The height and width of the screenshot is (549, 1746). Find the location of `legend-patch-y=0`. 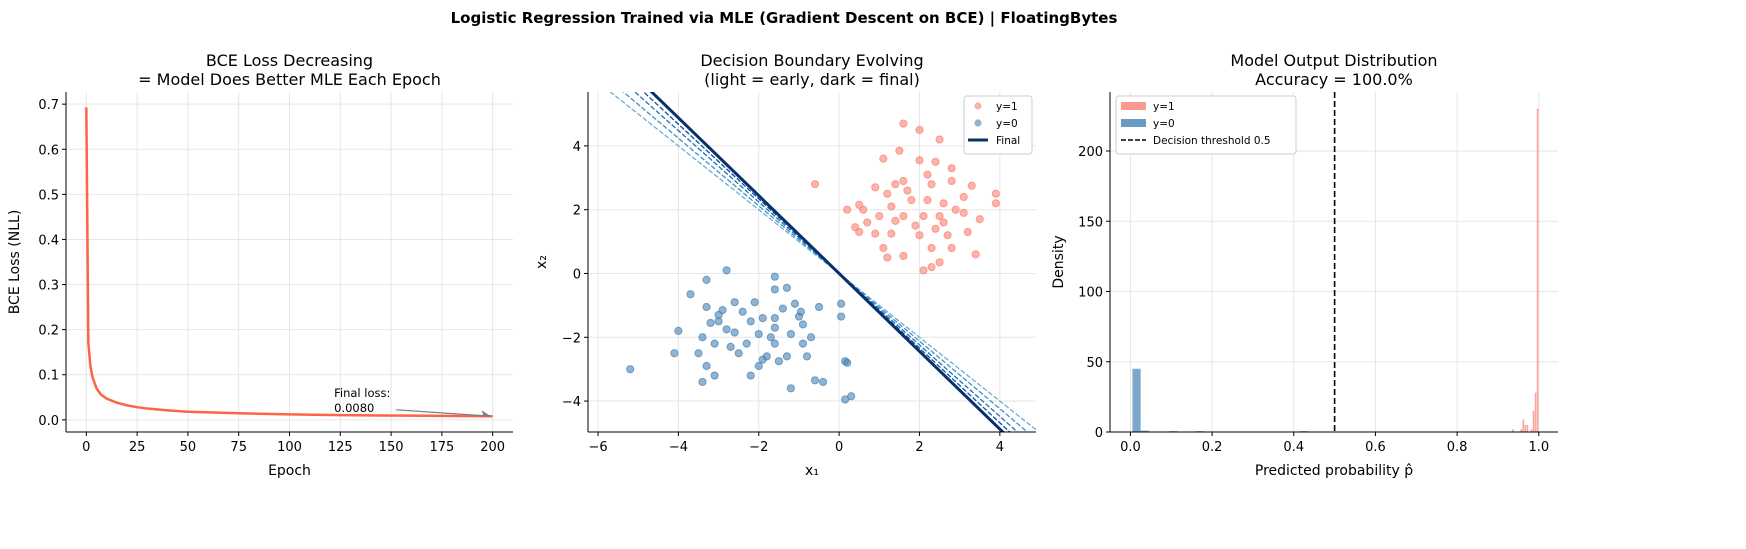

legend-patch-y=0 is located at coordinates (1133, 123).